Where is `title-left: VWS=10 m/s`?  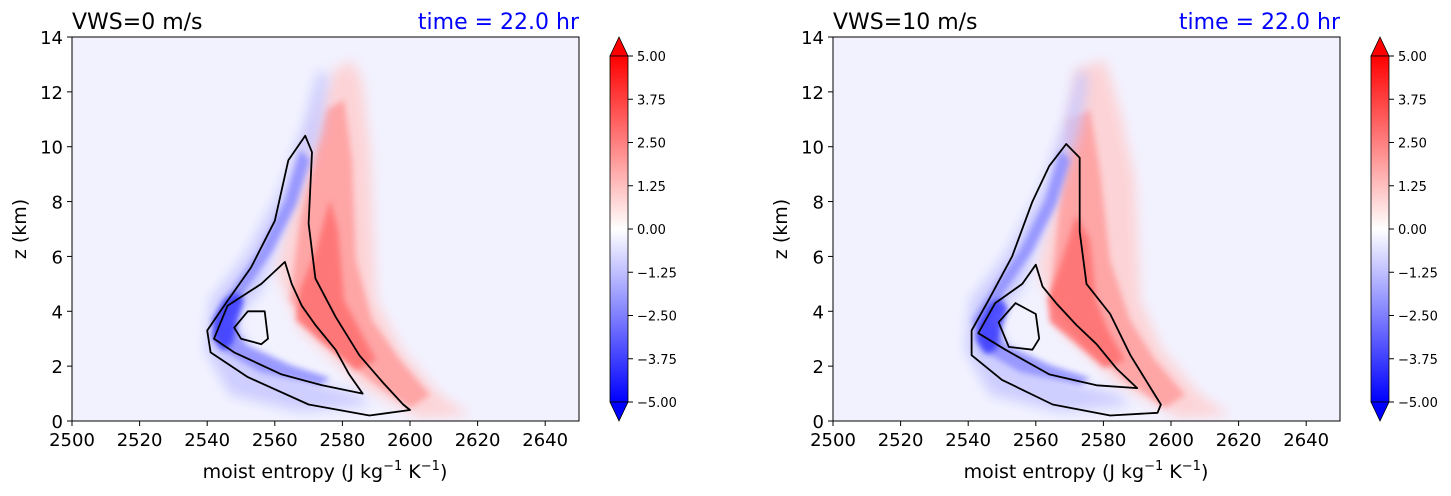 title-left: VWS=10 m/s is located at coordinates (905, 22).